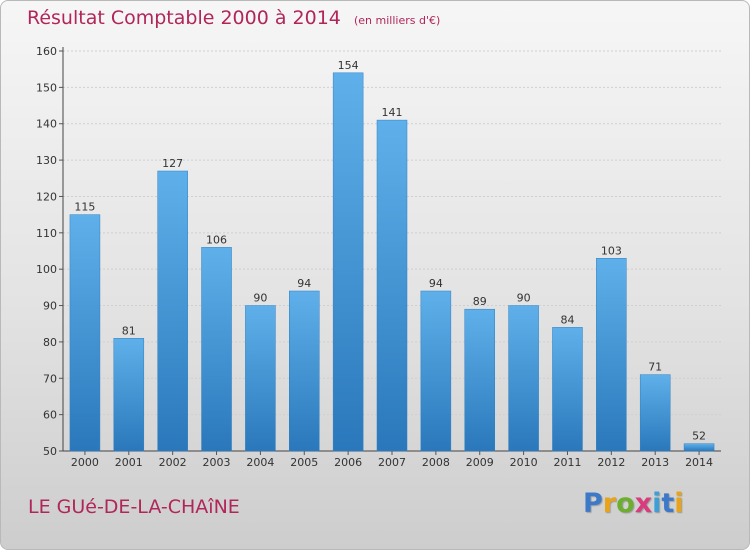 Image resolution: width=750 pixels, height=550 pixels. Describe the element at coordinates (304, 462) in the screenshot. I see `x-tick-label: 2005` at that location.